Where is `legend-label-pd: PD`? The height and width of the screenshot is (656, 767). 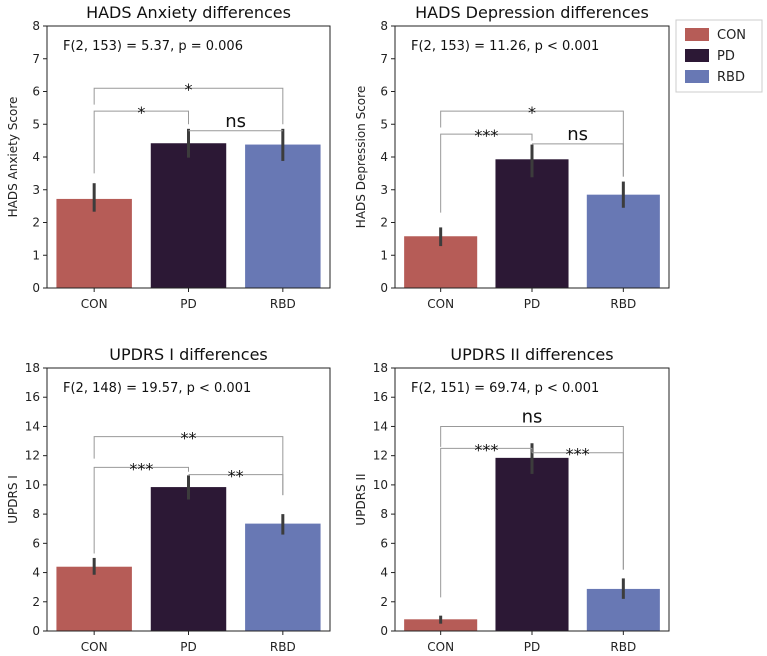
legend-label-pd: PD is located at coordinates (726, 56).